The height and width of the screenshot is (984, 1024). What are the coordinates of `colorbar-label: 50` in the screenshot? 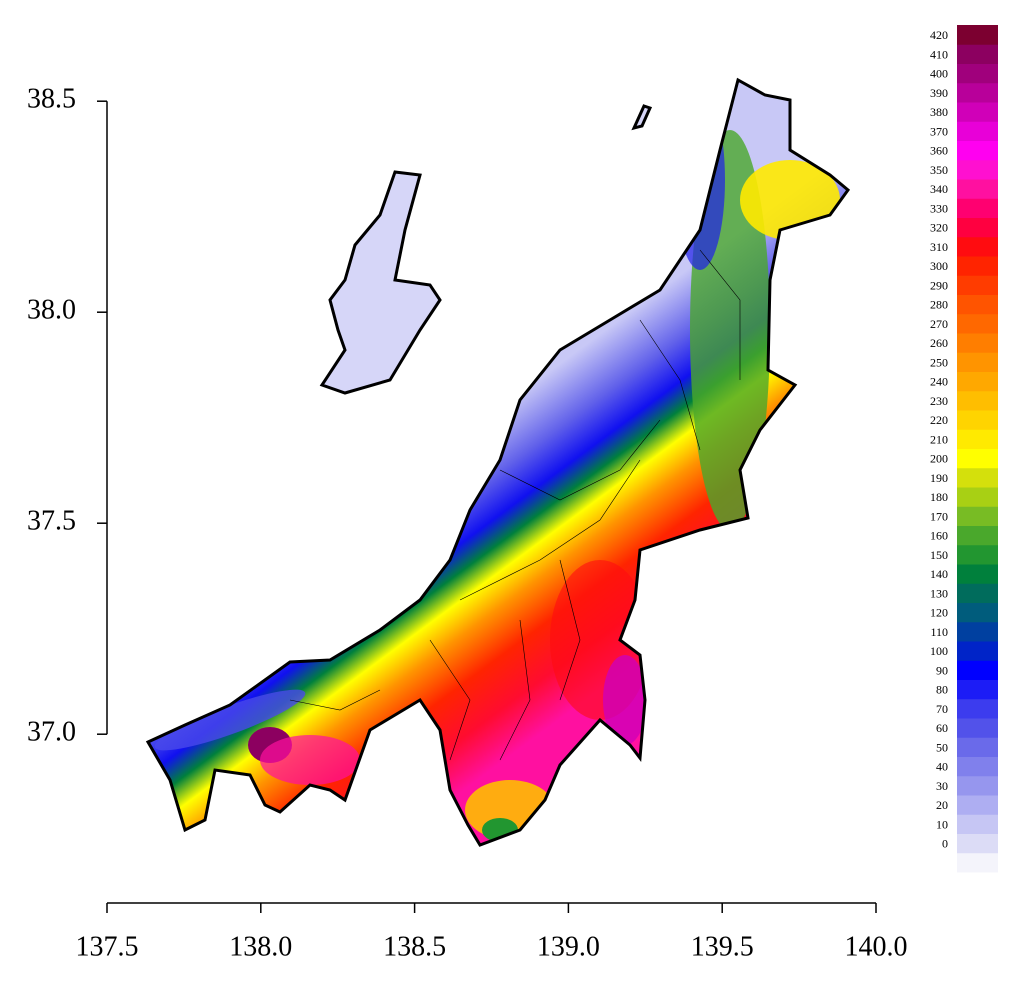 It's located at (942, 747).